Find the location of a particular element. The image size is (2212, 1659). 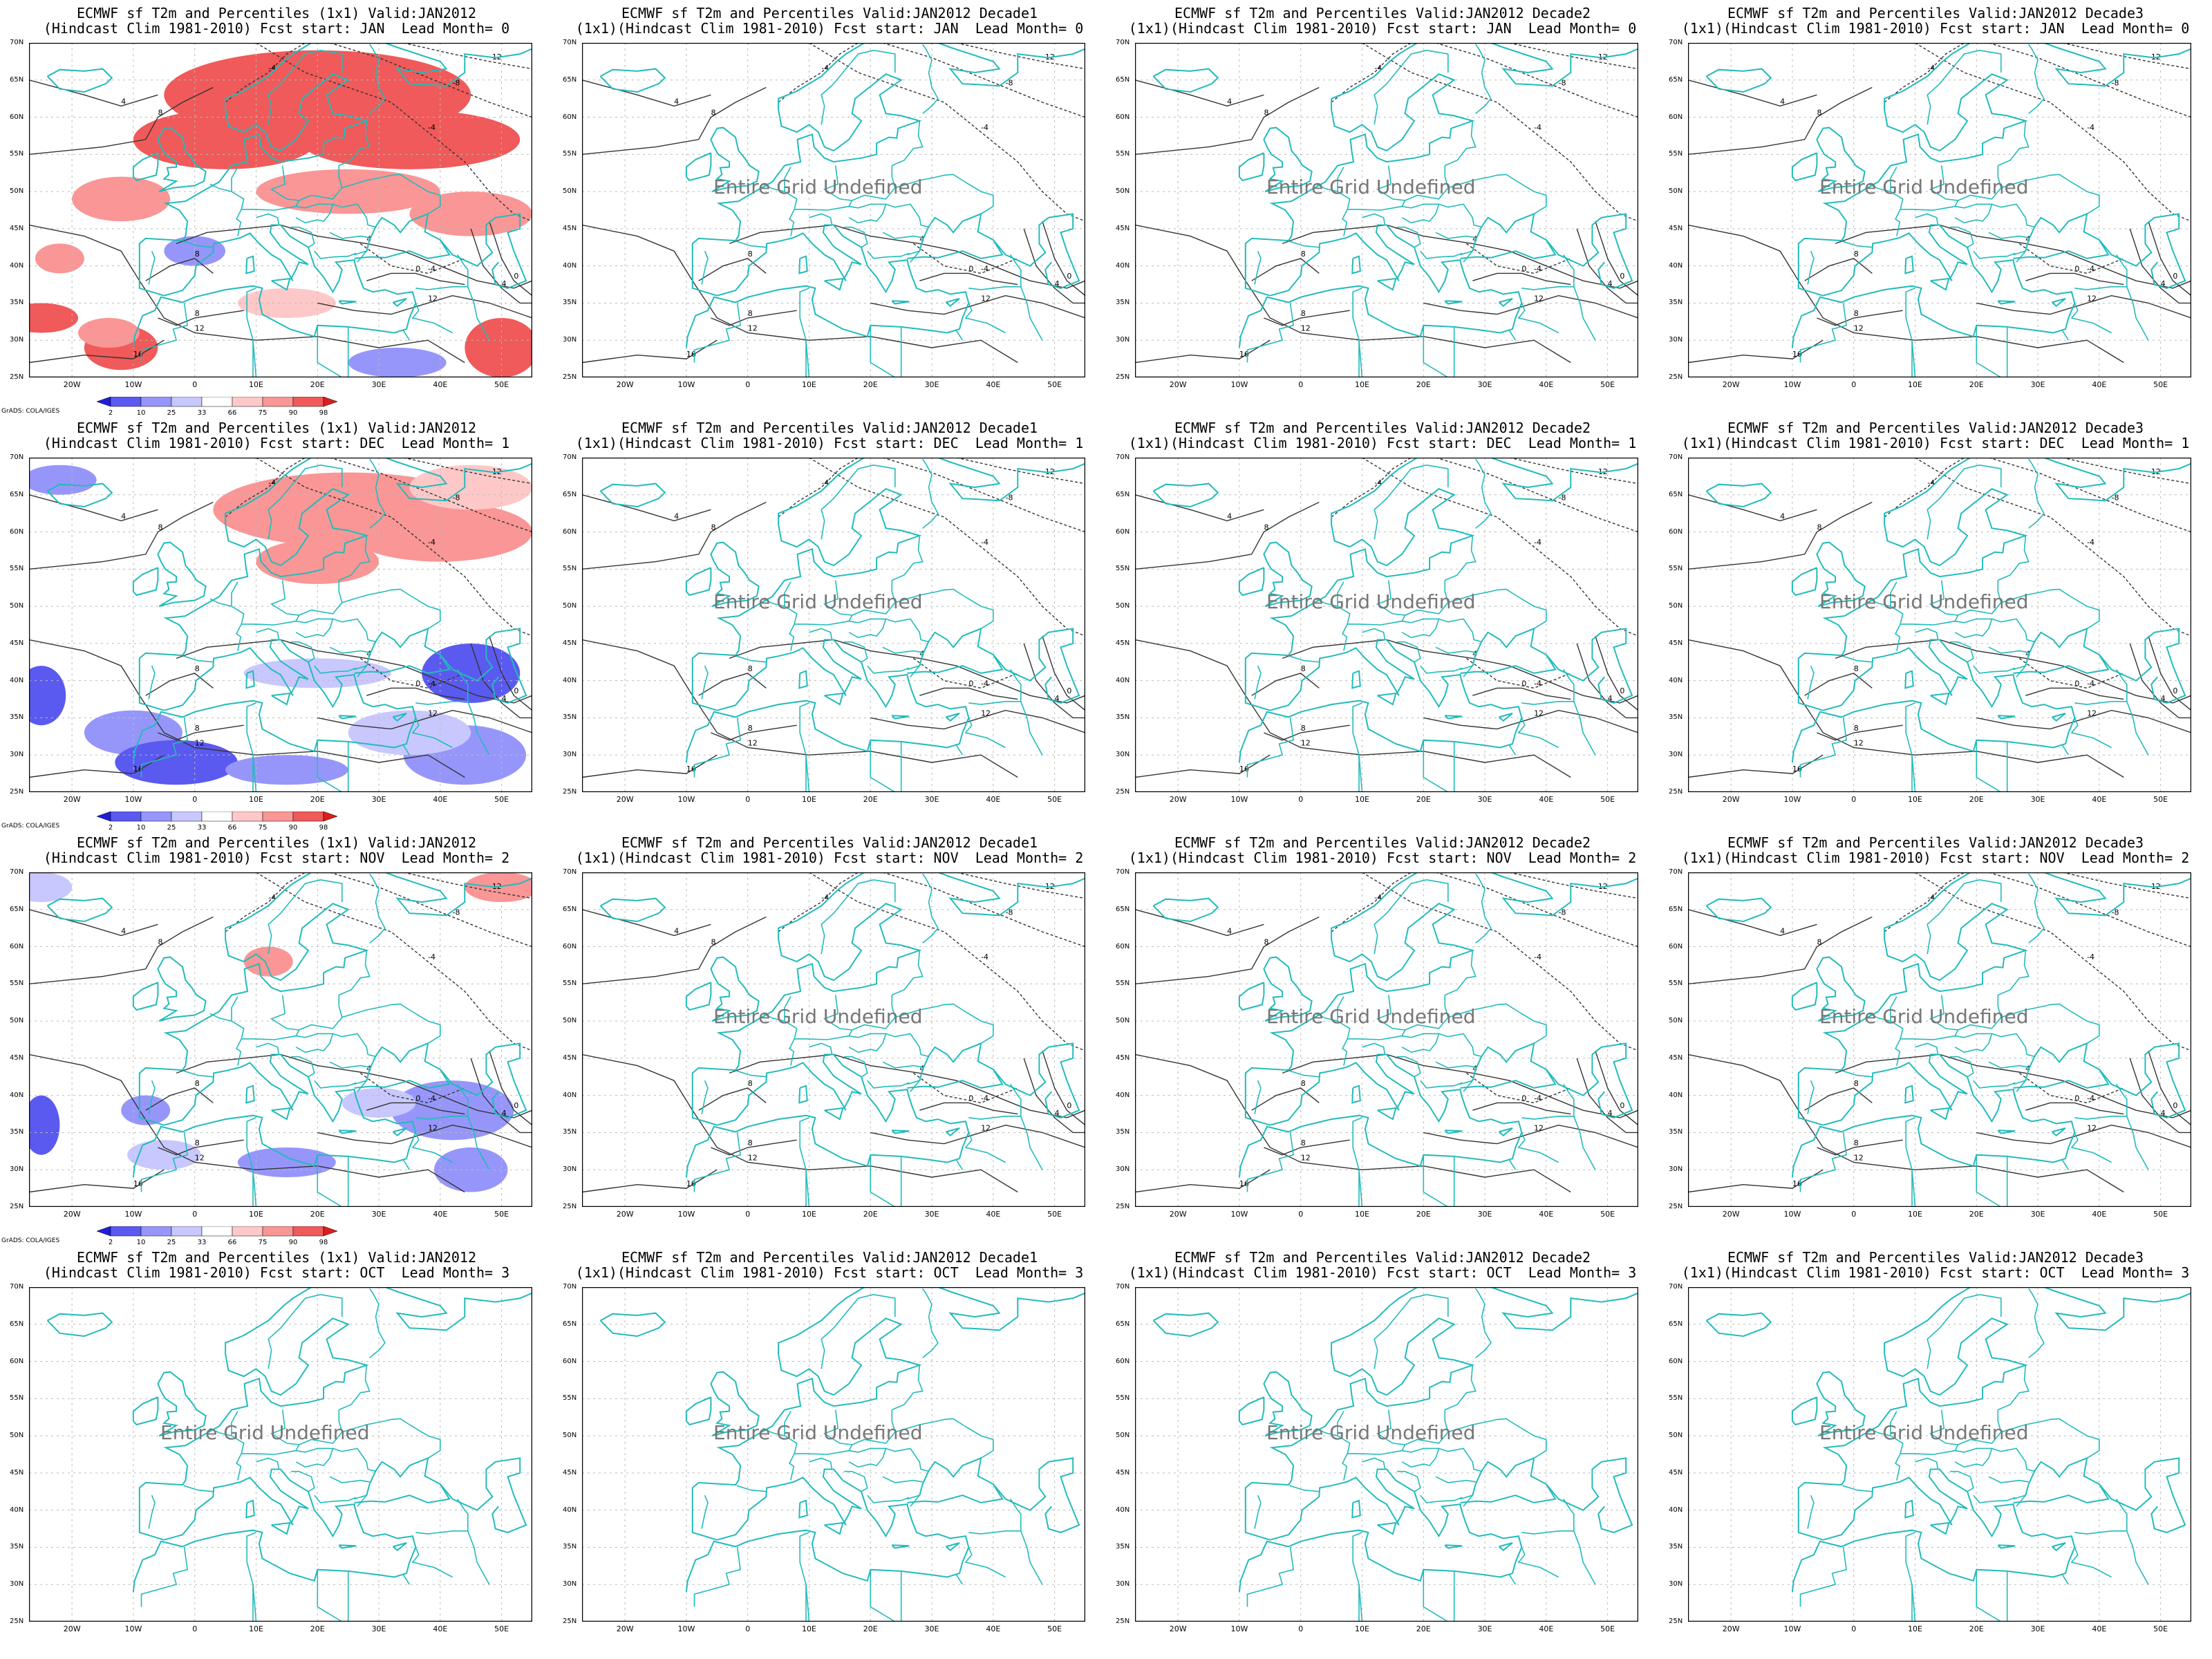

lon-label: 10W is located at coordinates (686, 1214).